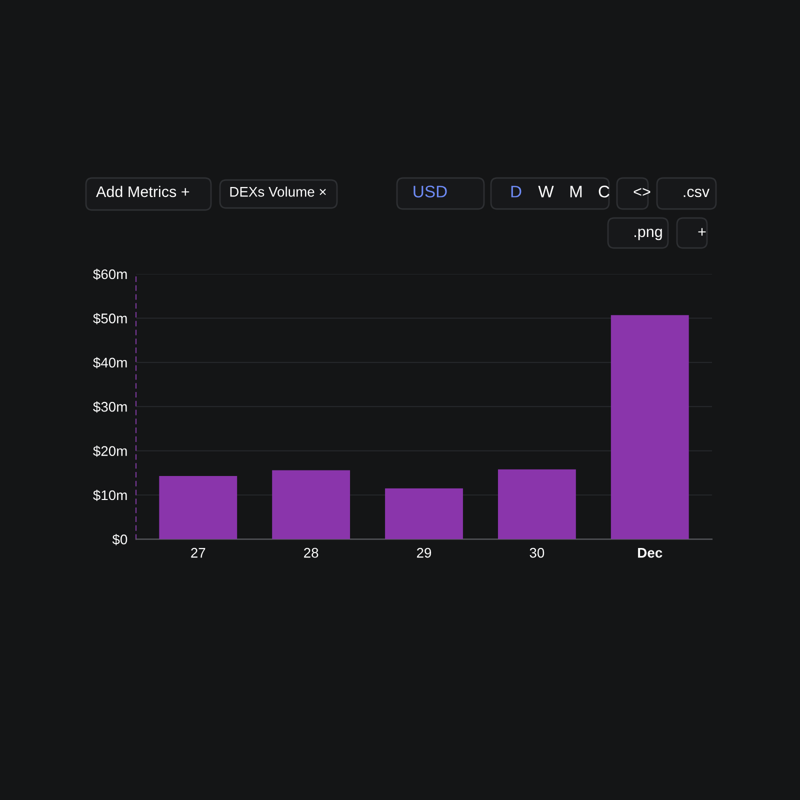 The height and width of the screenshot is (800, 800). I want to click on text: C, so click(604, 192).